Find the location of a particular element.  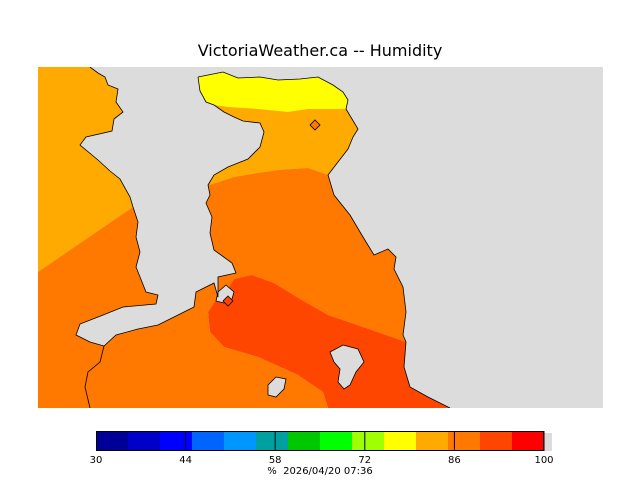

colorbar-tick-label: 30 is located at coordinates (96, 460).